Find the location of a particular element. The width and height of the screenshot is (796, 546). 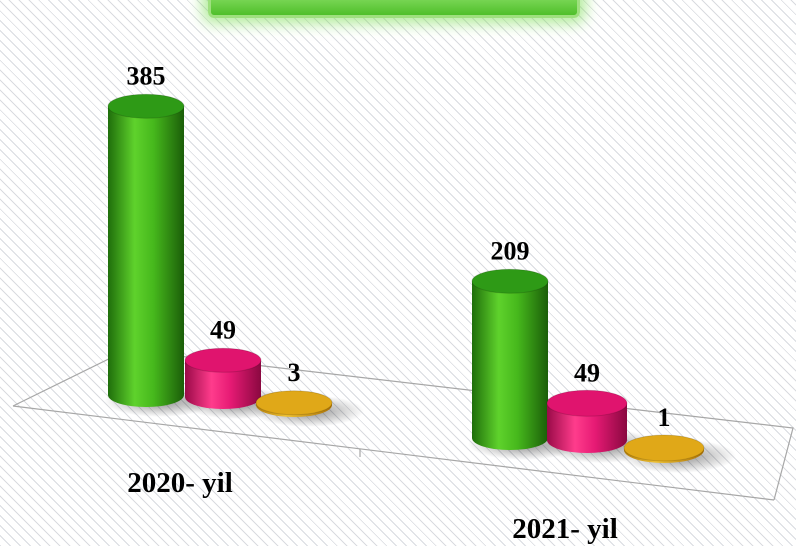

bar-2021yil-s2 is located at coordinates (678, 453).